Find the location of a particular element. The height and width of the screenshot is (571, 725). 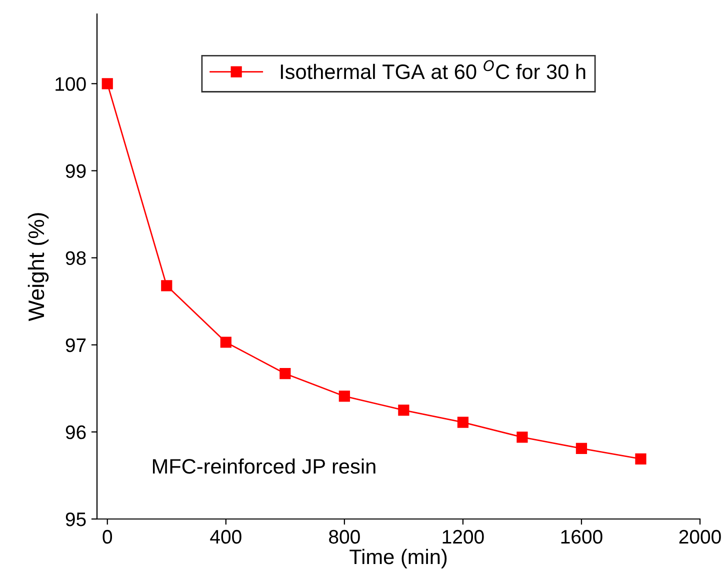

x-tick-label: 1200 is located at coordinates (463, 537).